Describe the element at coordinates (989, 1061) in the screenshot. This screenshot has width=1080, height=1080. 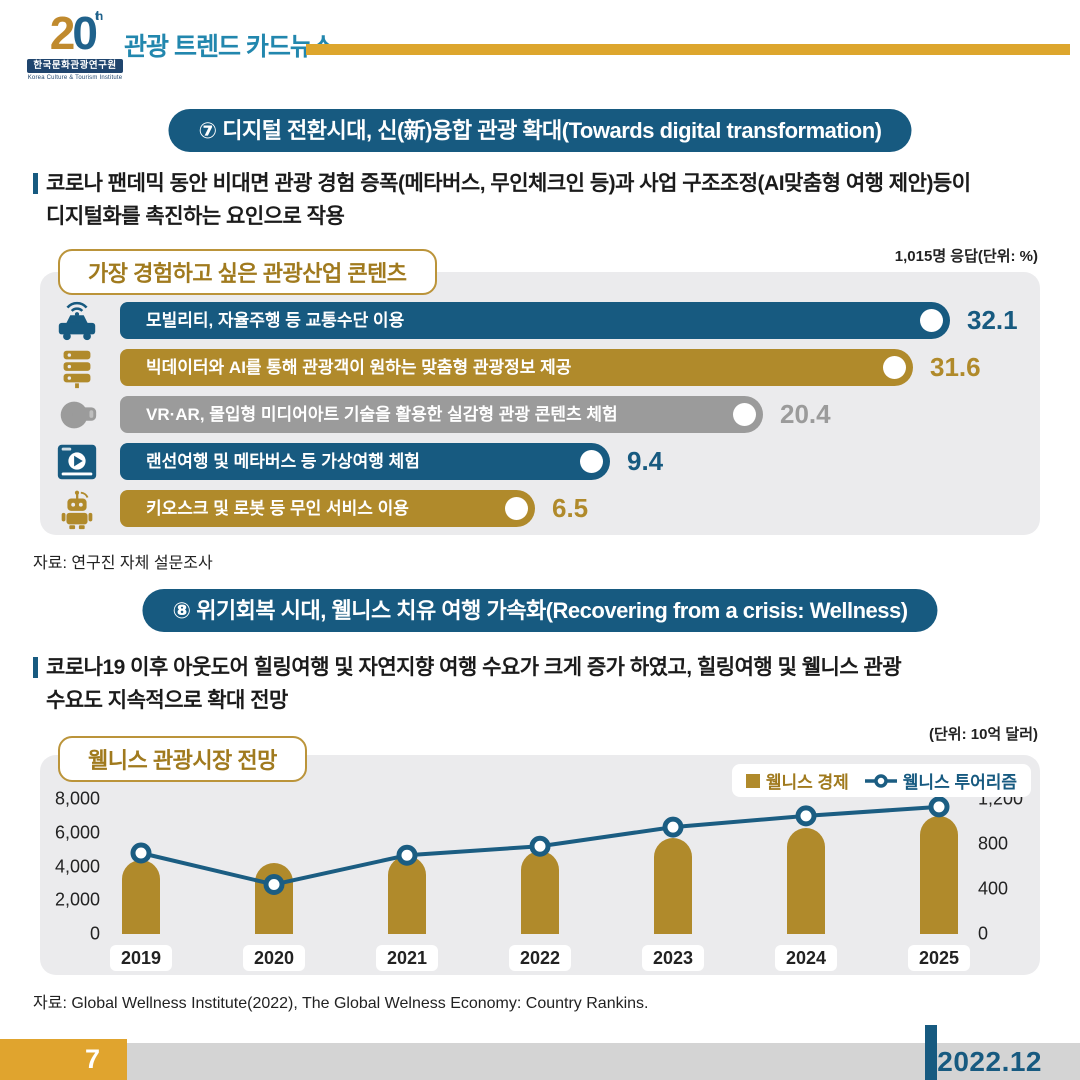
I see `footer-date: 2022.12` at that location.